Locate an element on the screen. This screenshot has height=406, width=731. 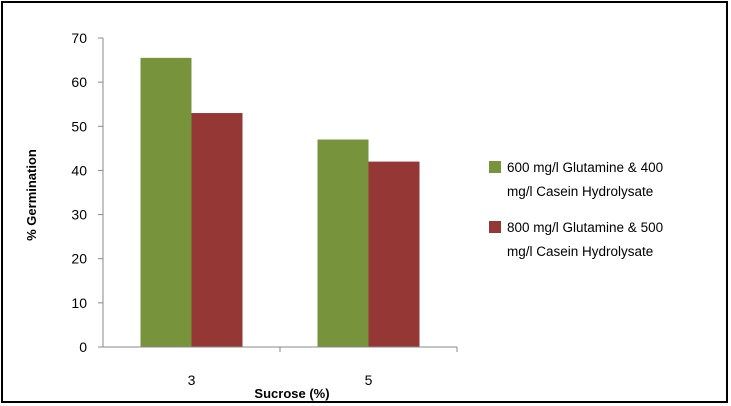
y-tick-label-20: 20 is located at coordinates (79, 259).